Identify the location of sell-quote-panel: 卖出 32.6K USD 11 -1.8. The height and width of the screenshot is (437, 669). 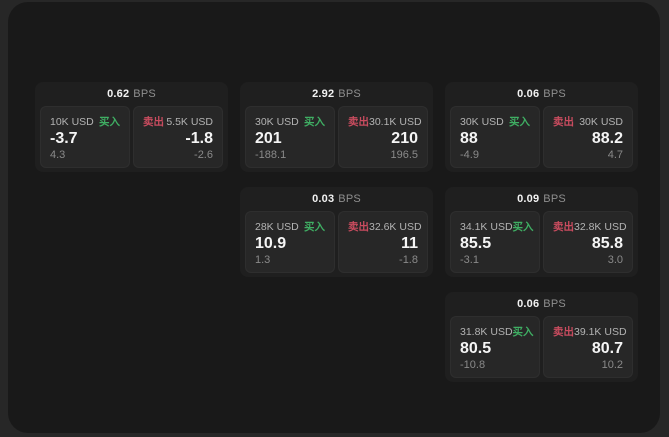
(383, 242).